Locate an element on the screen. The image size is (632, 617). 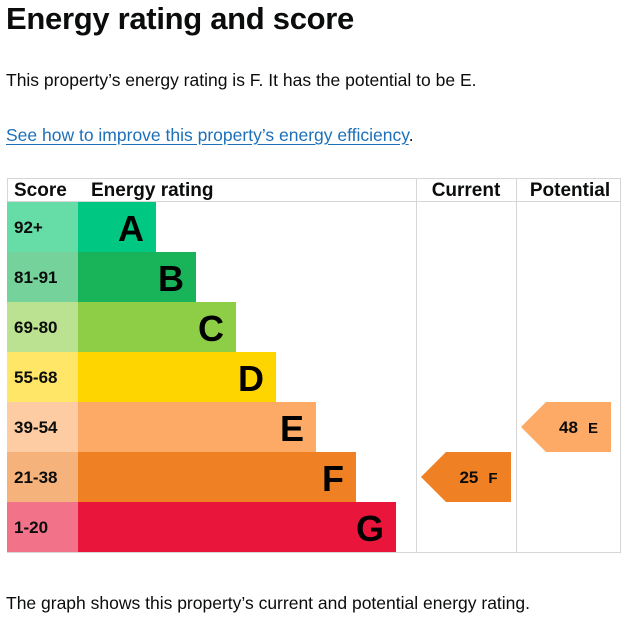
band-bar-f is located at coordinates (217, 477).